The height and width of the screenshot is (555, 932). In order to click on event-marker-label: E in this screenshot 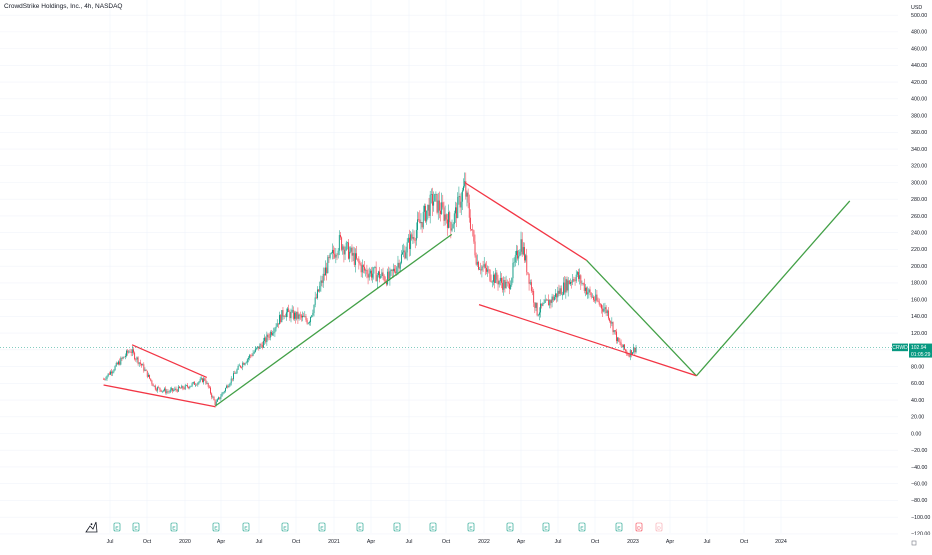, I will do `click(116, 528)`.